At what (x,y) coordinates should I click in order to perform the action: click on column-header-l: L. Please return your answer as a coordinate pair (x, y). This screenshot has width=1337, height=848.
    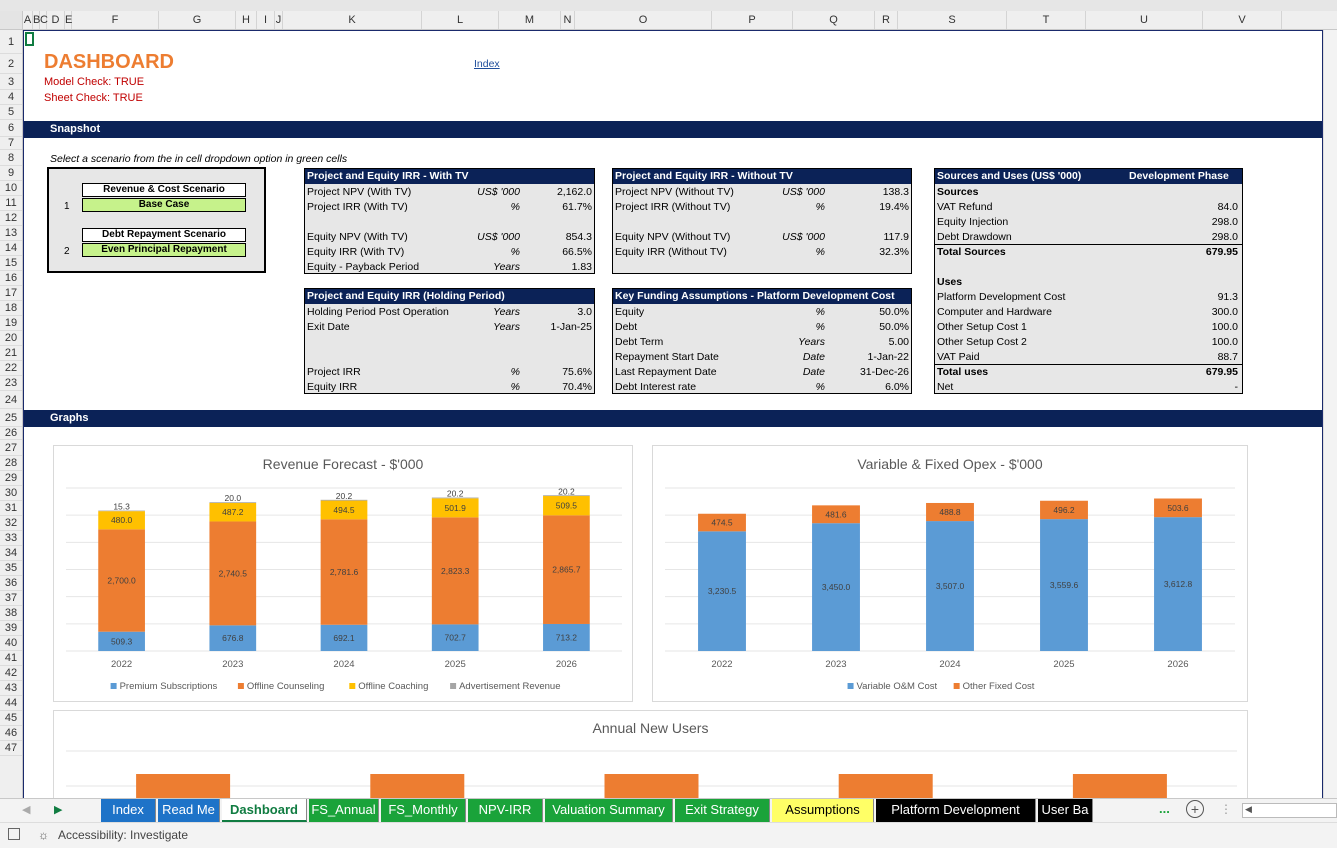
    Looking at the image, I should click on (460, 20).